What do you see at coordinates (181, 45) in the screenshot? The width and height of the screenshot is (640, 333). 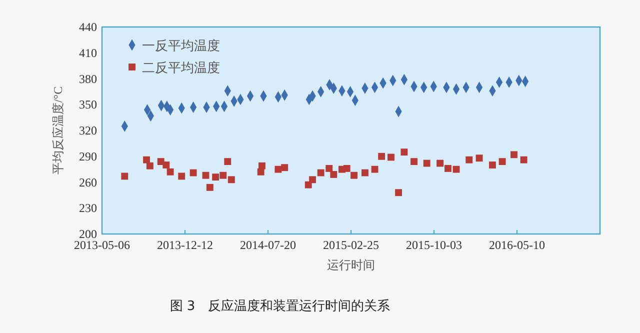 I see `legend-label: 一反平均温度` at bounding box center [181, 45].